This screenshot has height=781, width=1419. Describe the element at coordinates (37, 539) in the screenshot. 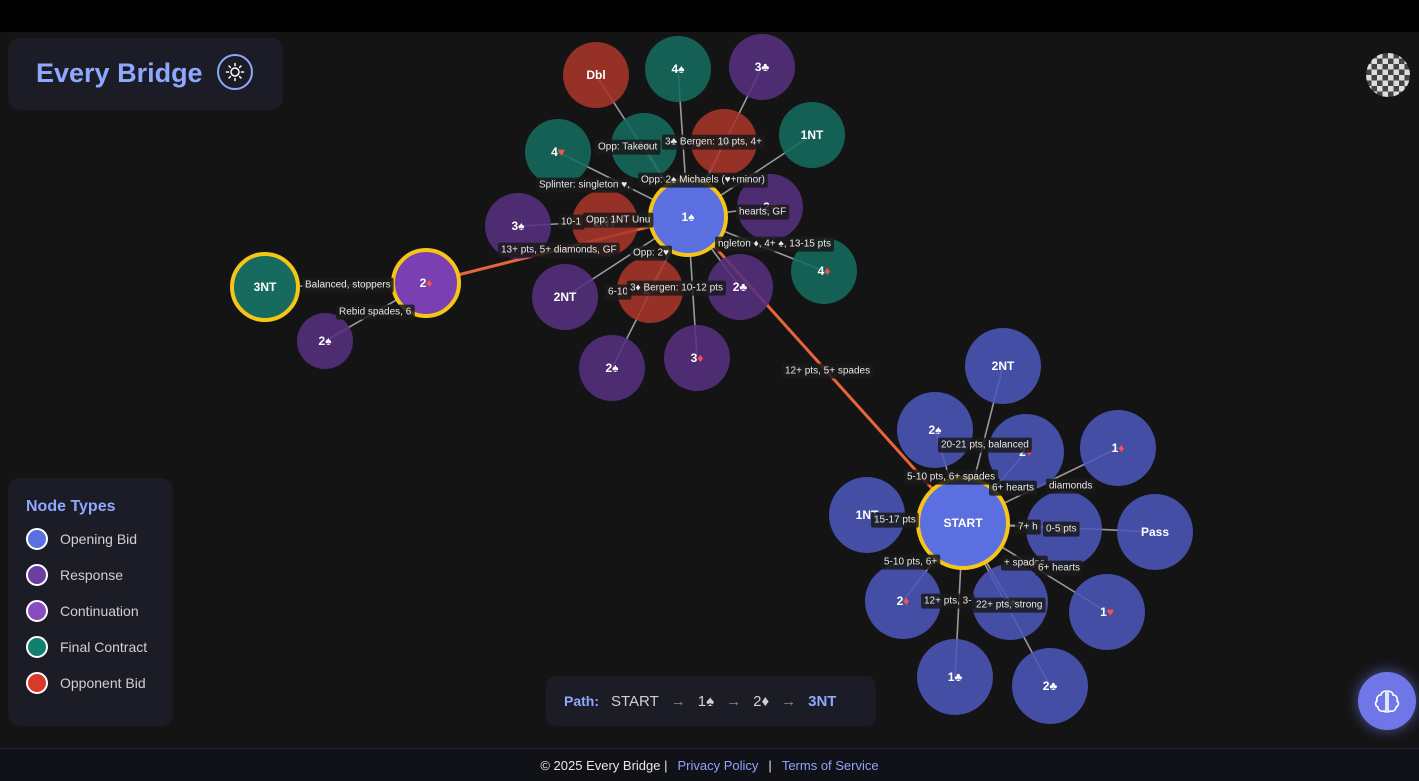

I see `opening-bid-swatch` at that location.